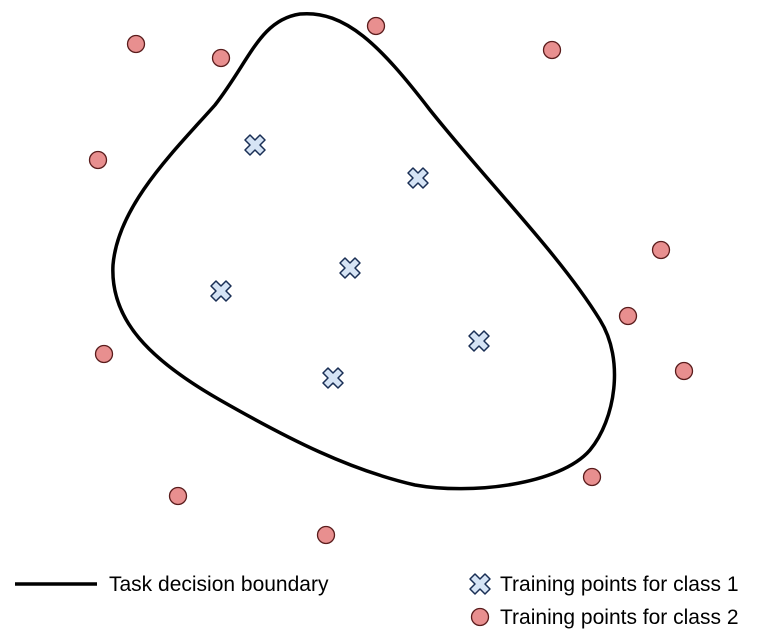 This screenshot has width=777, height=639. I want to click on legend-class1-label: Training points for class 1, so click(619, 584).